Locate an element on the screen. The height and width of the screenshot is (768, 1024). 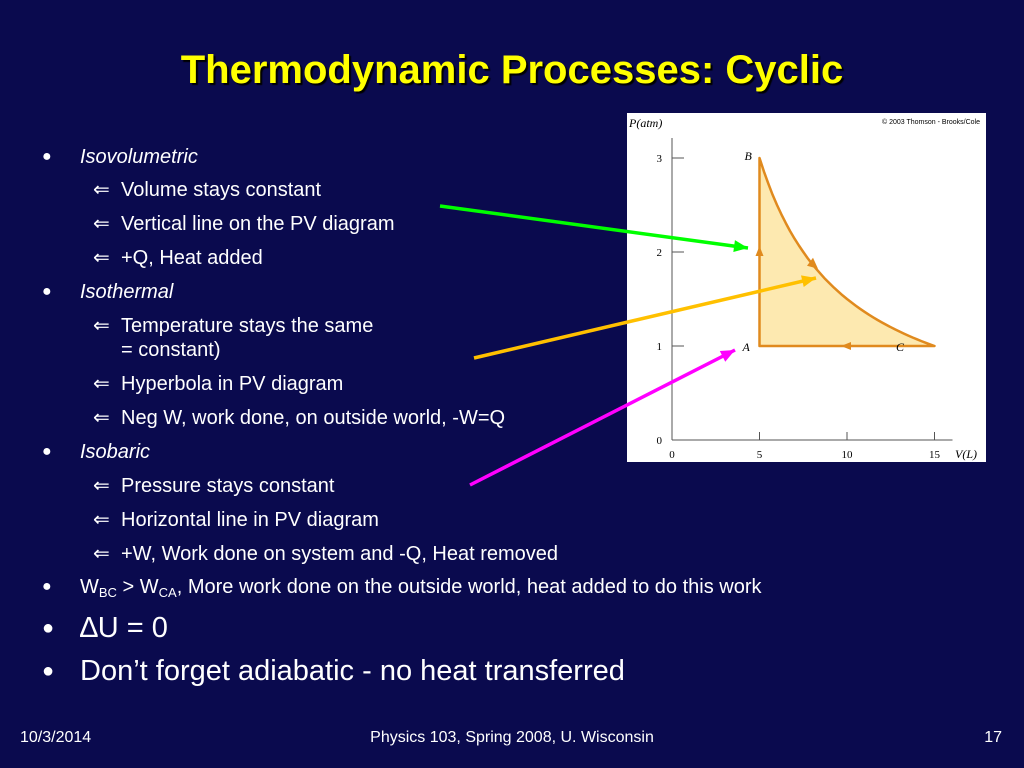
slide-title: Thermodynamic Processes: Cyclic is located at coordinates (512, 70).